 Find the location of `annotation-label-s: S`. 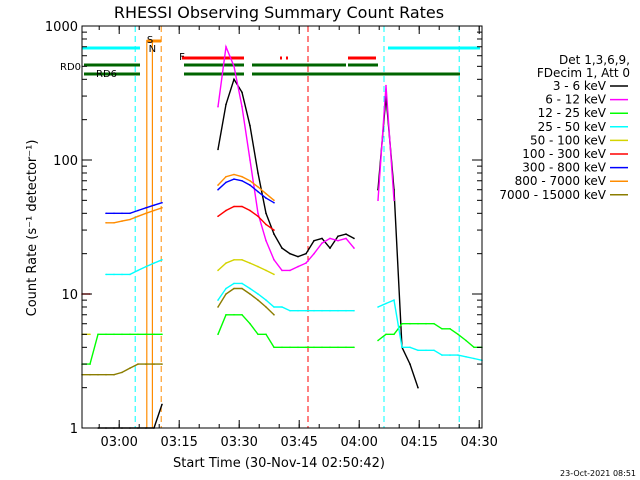

annotation-label-s: S is located at coordinates (150, 40).